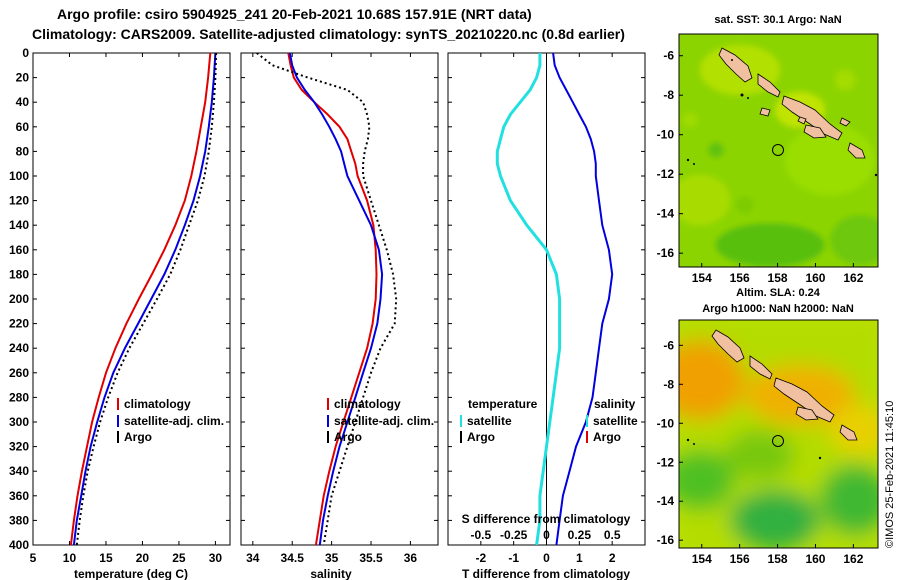  I want to click on map-x-tick-label: 154, so click(702, 278).